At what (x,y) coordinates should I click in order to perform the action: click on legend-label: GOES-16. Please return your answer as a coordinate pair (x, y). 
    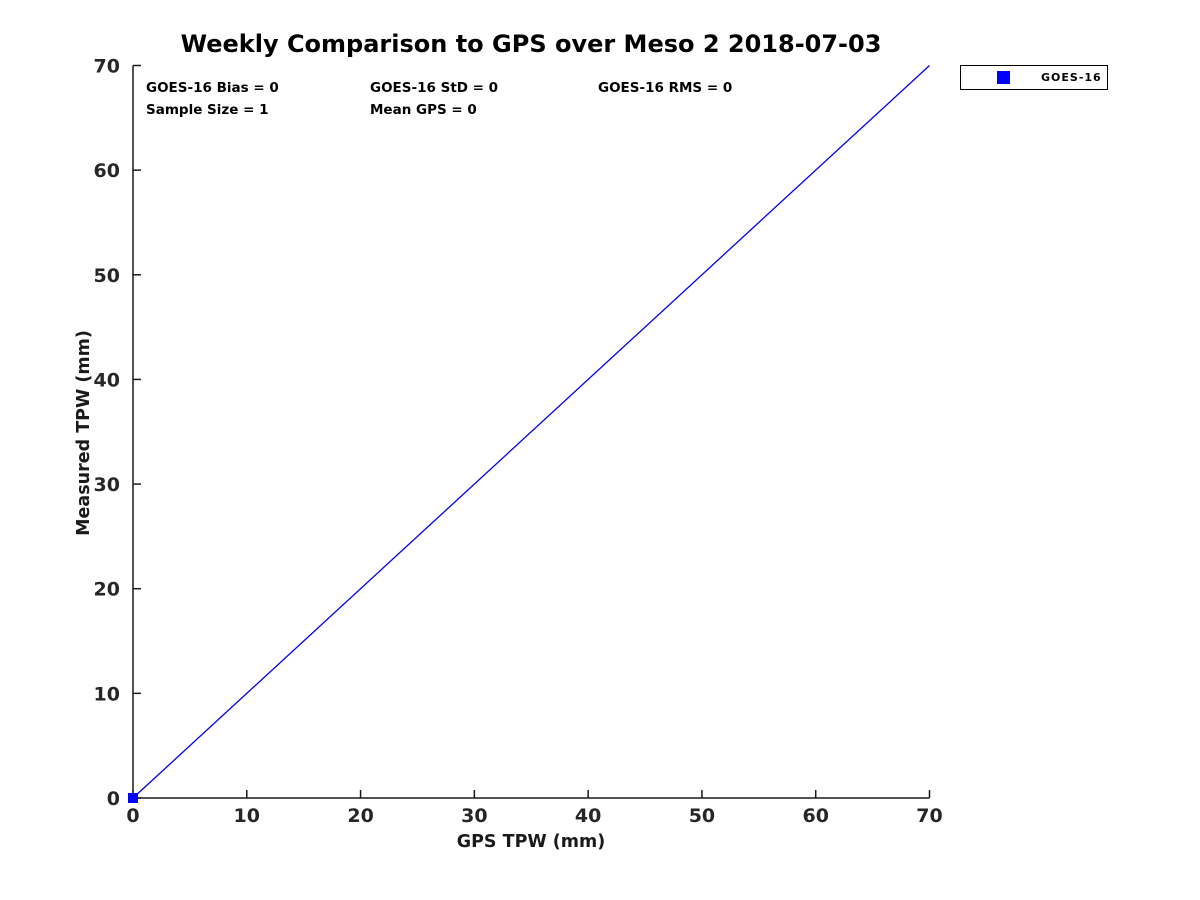
    Looking at the image, I should click on (1071, 77).